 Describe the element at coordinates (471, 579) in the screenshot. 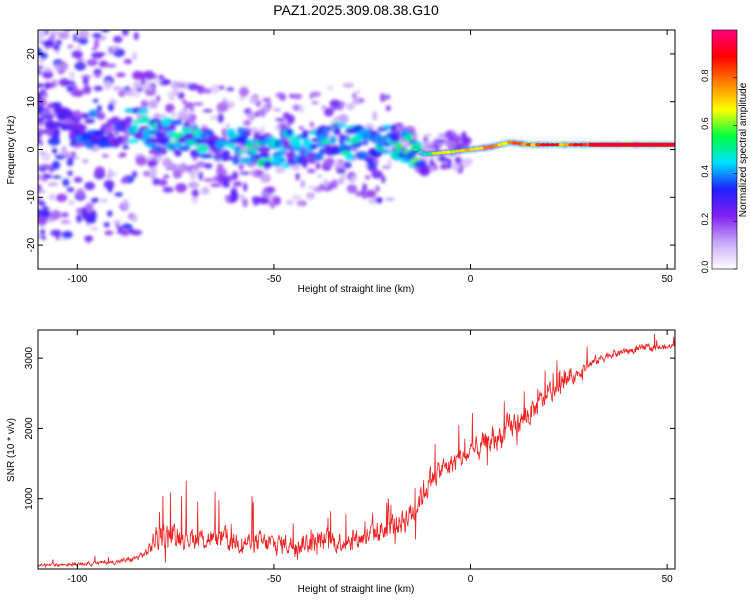

I see `snr-x-tick-label: 0` at that location.